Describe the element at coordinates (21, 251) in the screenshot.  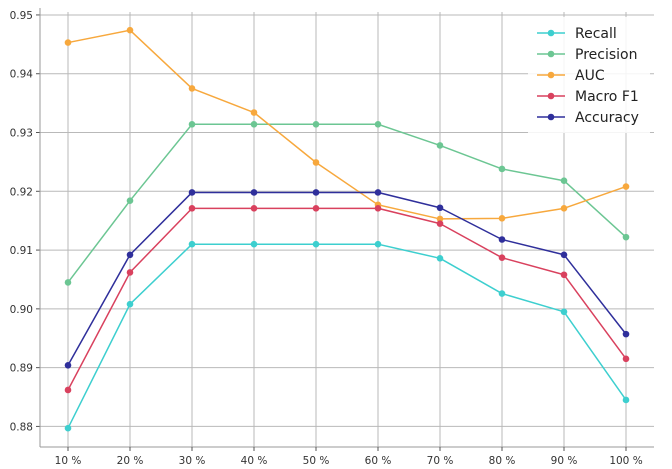
I see `y-tick-label: 0.91` at that location.